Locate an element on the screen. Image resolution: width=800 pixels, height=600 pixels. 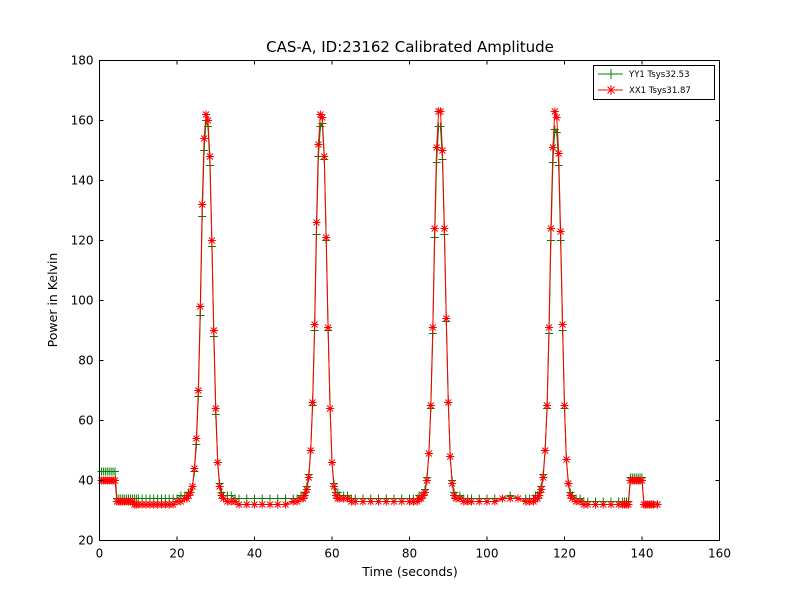
y-tick-label: 80 is located at coordinates (85, 361).